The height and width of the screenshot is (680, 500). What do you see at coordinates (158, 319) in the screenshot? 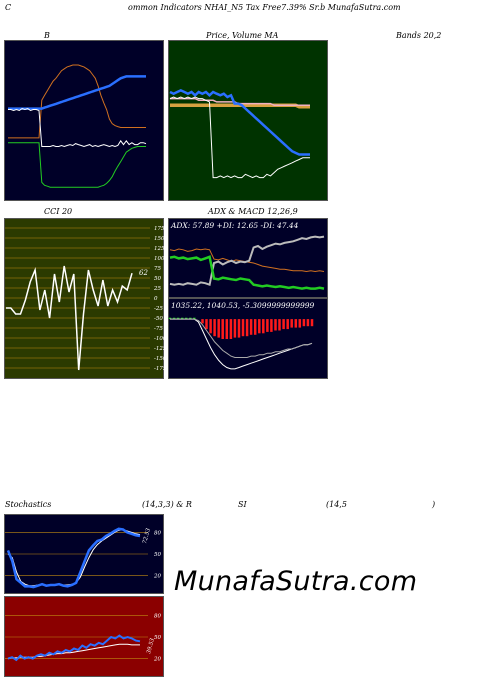
I see `cci-tick-label: -50` at bounding box center [158, 319].